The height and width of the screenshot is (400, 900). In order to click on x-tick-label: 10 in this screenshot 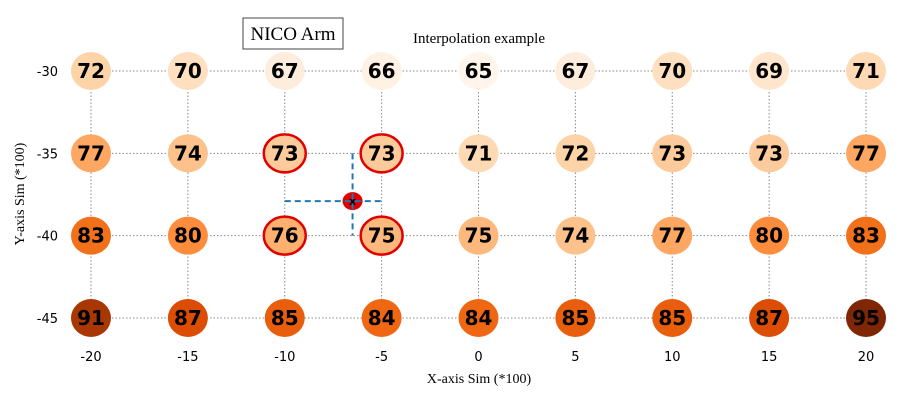, I will do `click(672, 357)`.